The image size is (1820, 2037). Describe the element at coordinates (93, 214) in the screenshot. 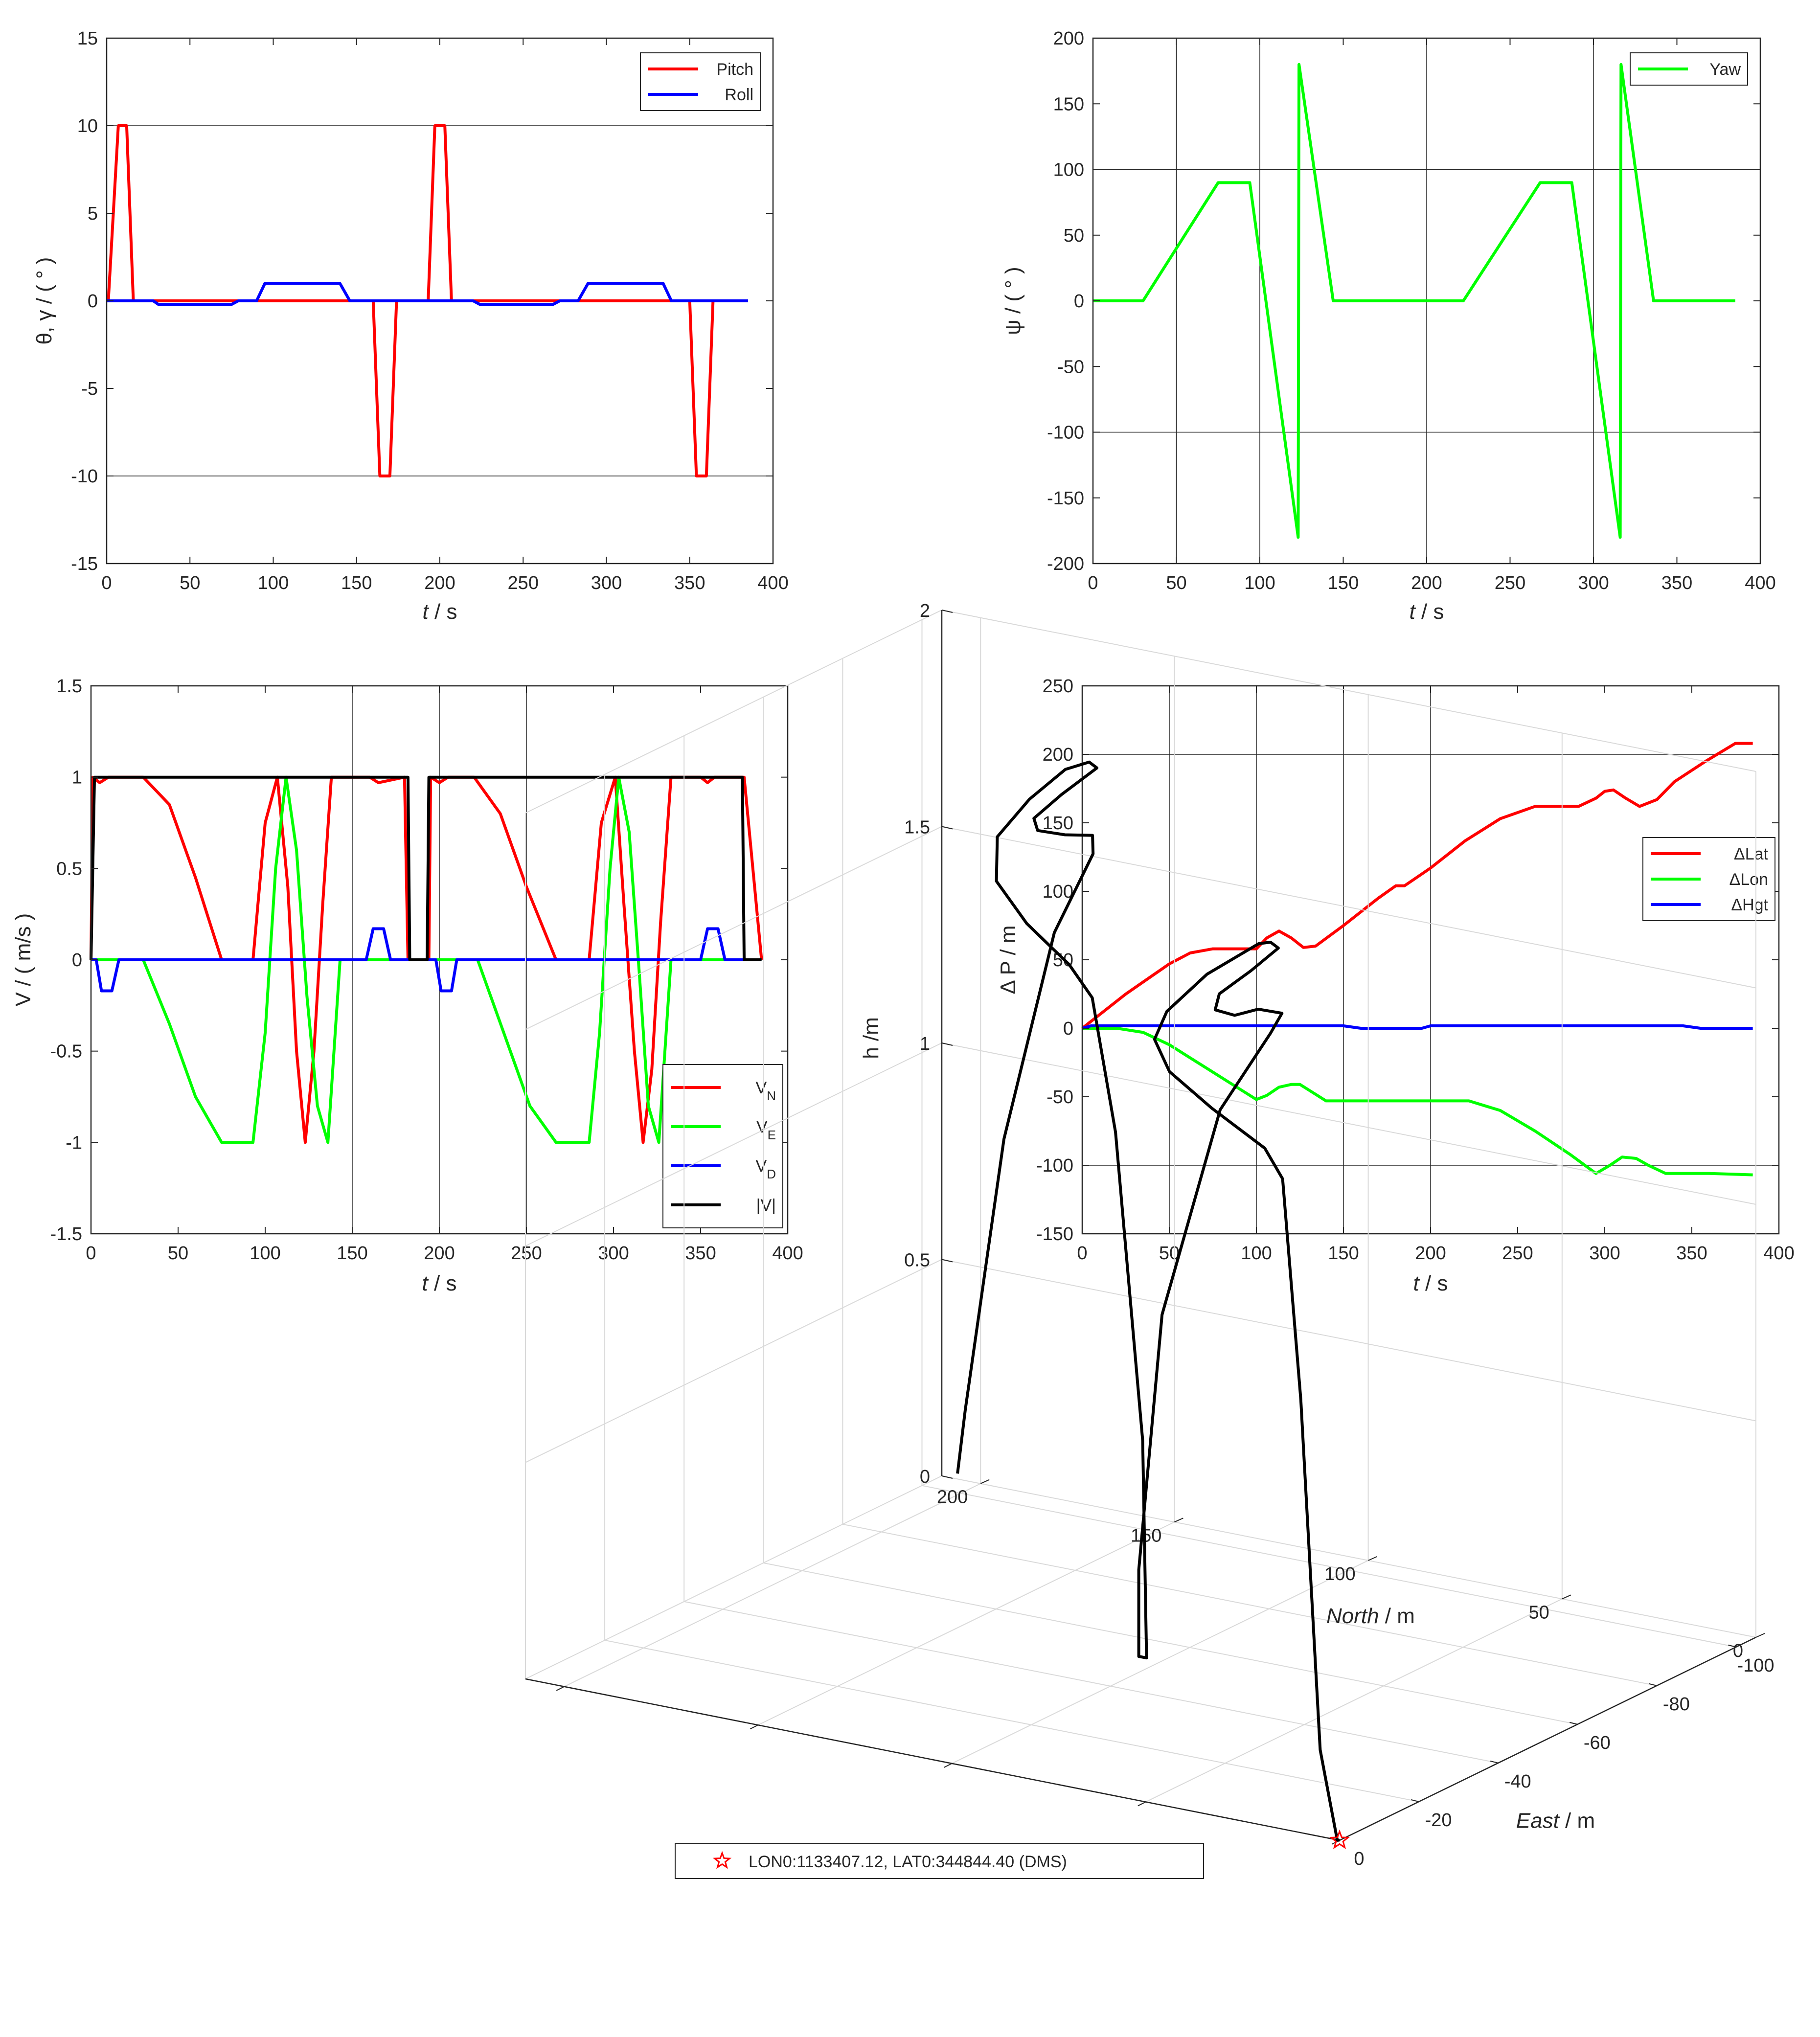

I see `y-tick-label: 5` at that location.